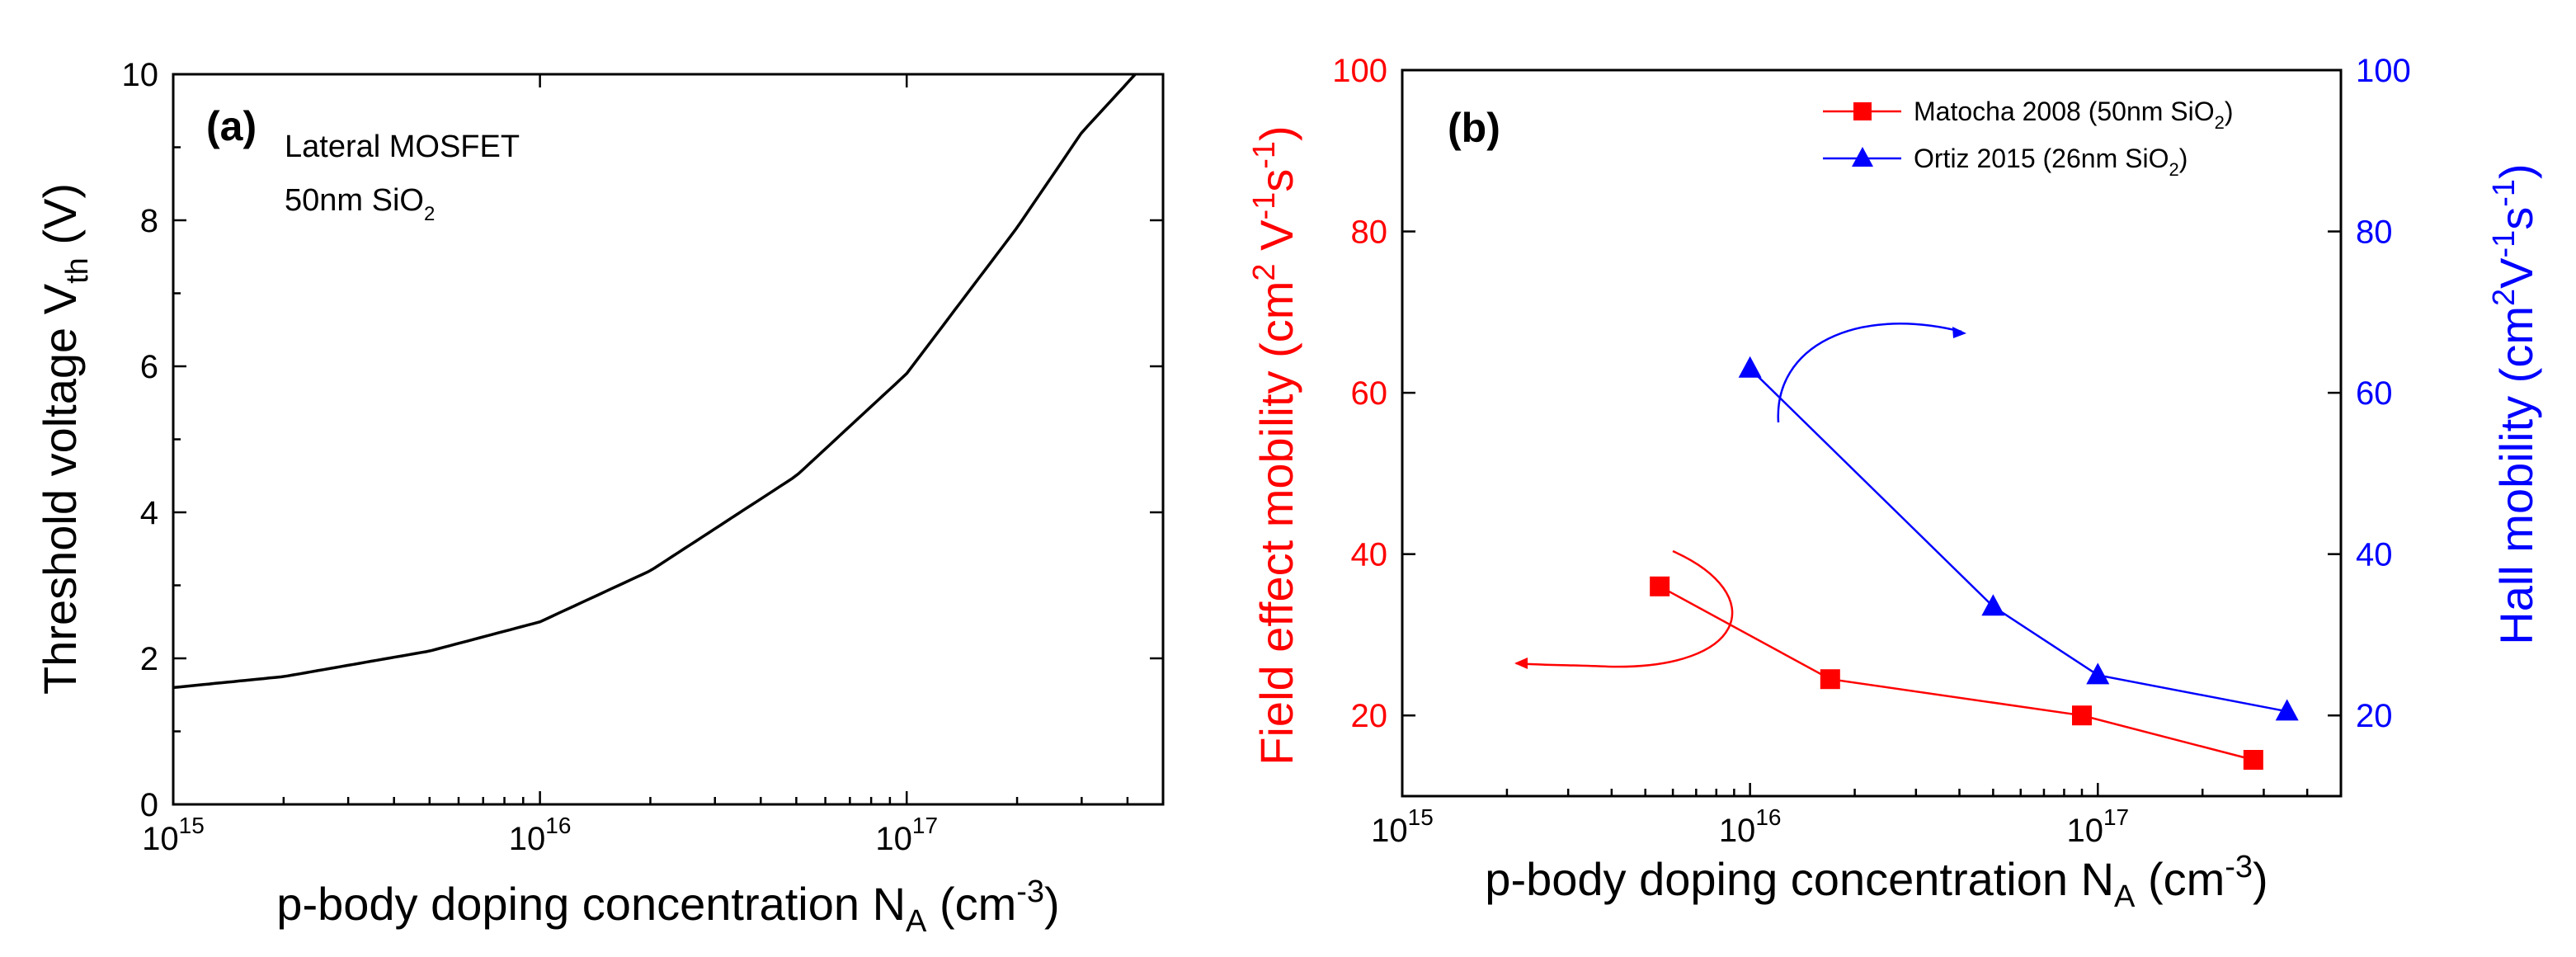  Describe the element at coordinates (1369, 393) in the screenshot. I see `left-y-tick-label: 60` at that location.